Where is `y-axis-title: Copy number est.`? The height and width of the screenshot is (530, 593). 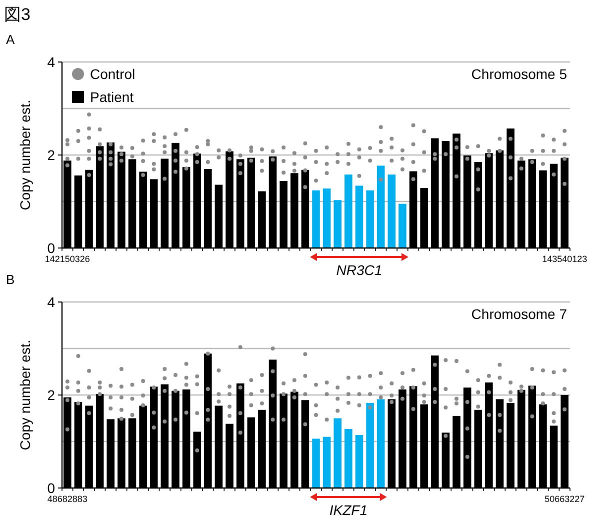 y-axis-title: Copy number est. is located at coordinates (25, 395).